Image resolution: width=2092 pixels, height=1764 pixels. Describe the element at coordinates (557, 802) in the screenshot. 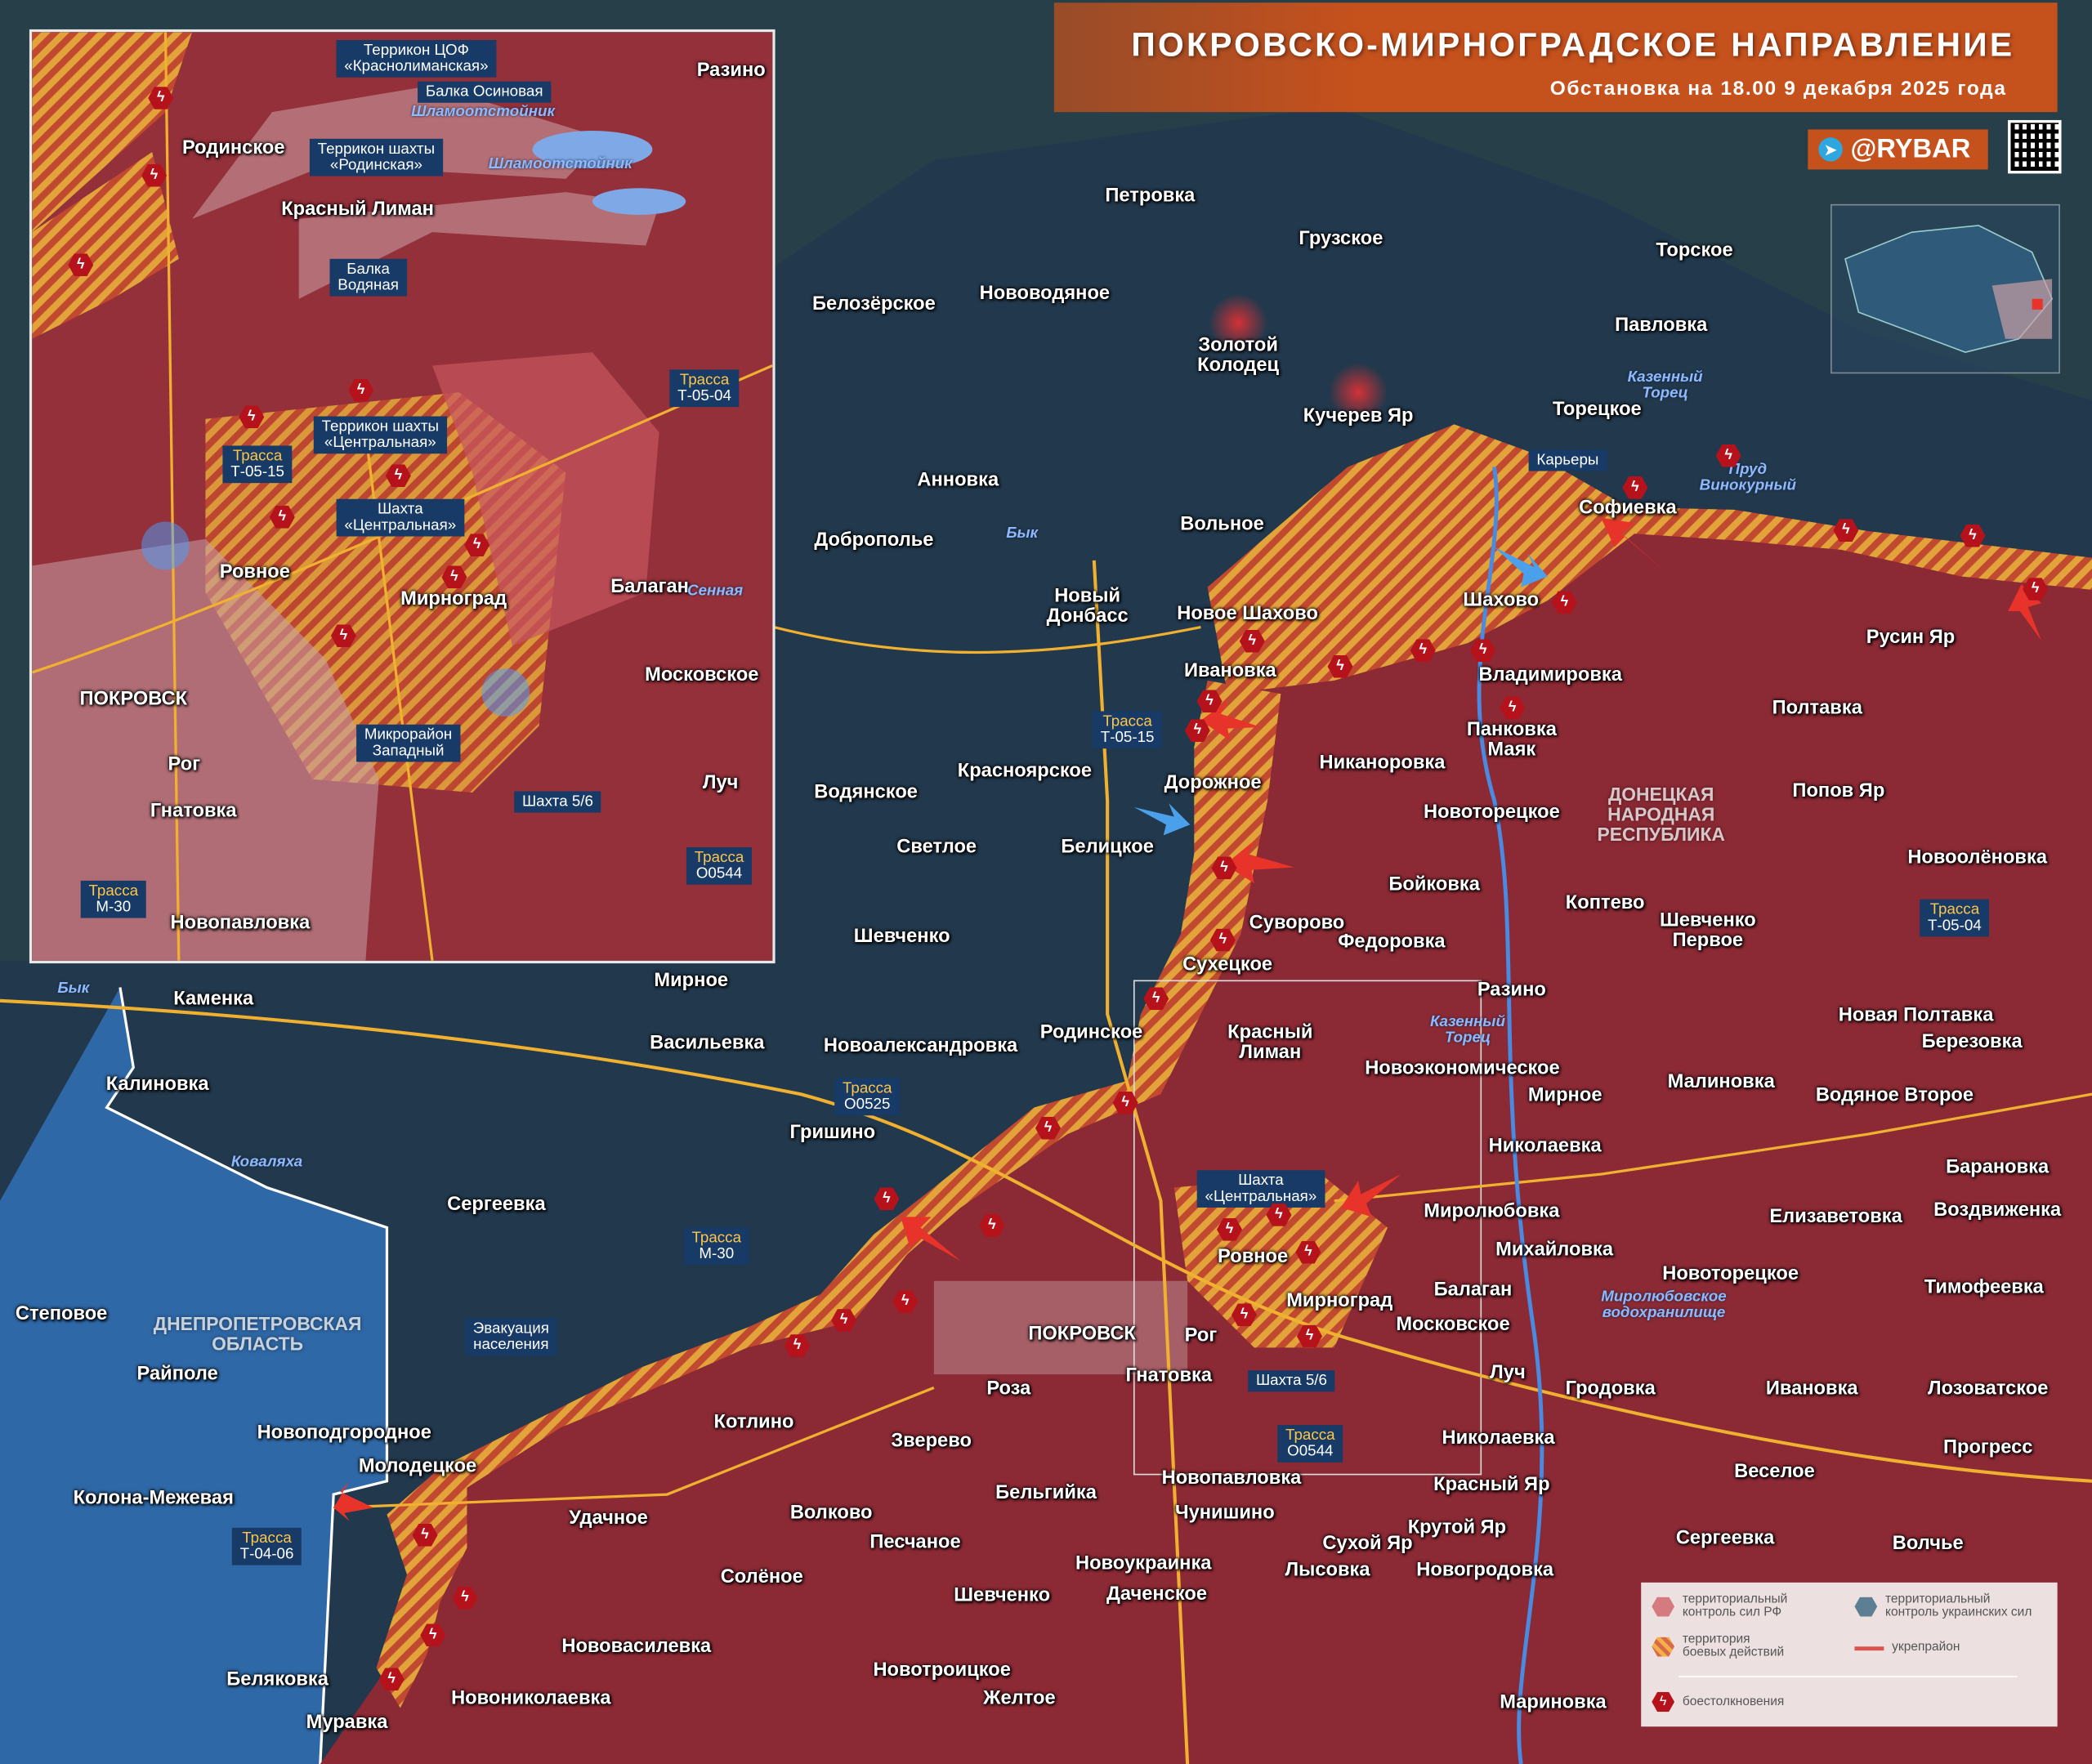

I see `inset-callout-label: Шахта 5/6` at that location.